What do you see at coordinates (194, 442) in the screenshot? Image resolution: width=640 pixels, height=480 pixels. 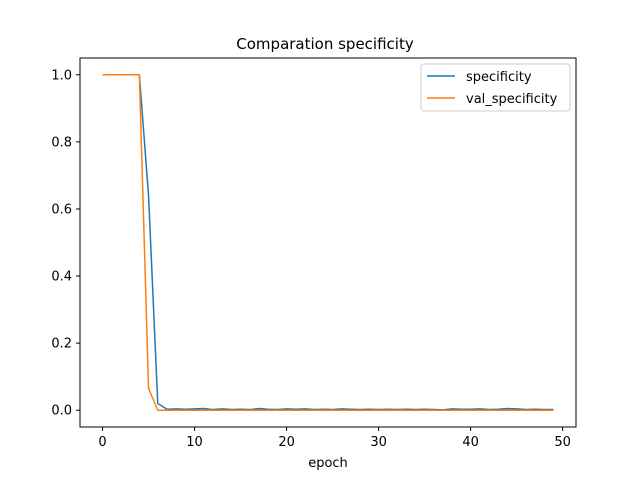 I see `x-tick-label: 10` at bounding box center [194, 442].